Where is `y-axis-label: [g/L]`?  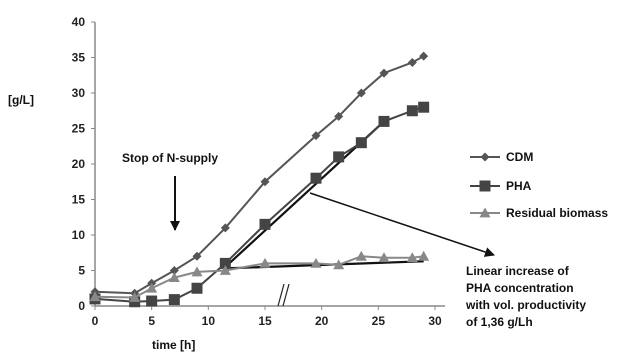 y-axis-label: [g/L] is located at coordinates (21, 100).